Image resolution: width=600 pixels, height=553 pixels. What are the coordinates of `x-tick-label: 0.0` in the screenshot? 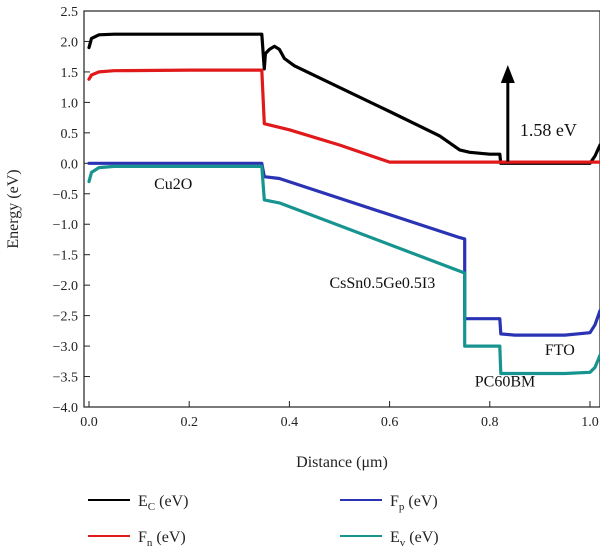 It's located at (89, 422).